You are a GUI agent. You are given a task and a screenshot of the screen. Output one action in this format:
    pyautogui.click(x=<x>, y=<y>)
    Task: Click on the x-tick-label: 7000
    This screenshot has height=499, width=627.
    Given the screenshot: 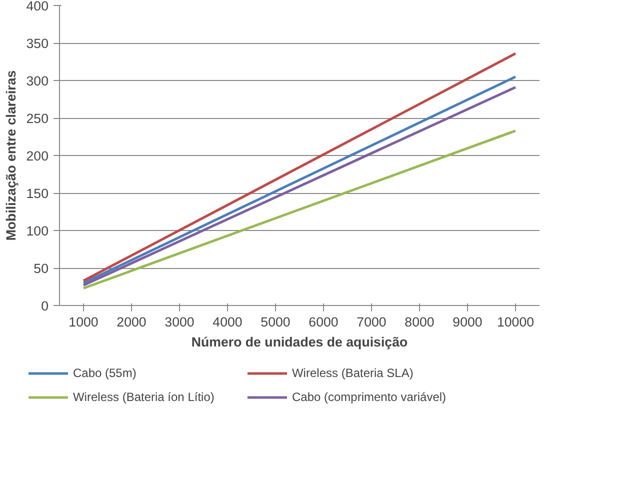 What is the action you would take?
    pyautogui.click(x=371, y=322)
    